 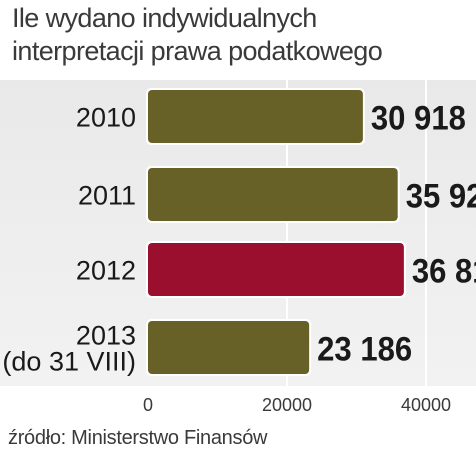 I want to click on category-label: 2012, so click(x=106, y=271).